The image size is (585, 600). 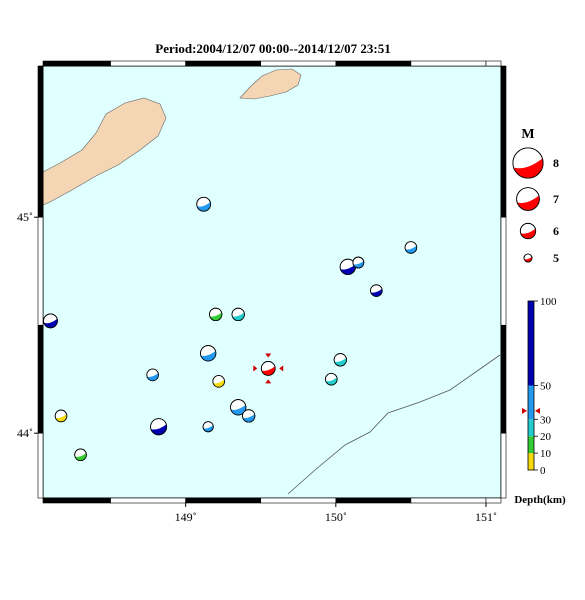 I want to click on x-tick-label: 150˚, so click(x=336, y=517).